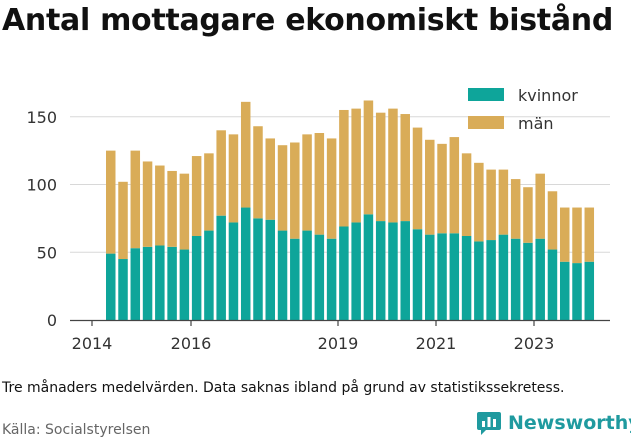  Describe the element at coordinates (489, 423) in the screenshot. I see `newsworthy-logo-icon` at that location.